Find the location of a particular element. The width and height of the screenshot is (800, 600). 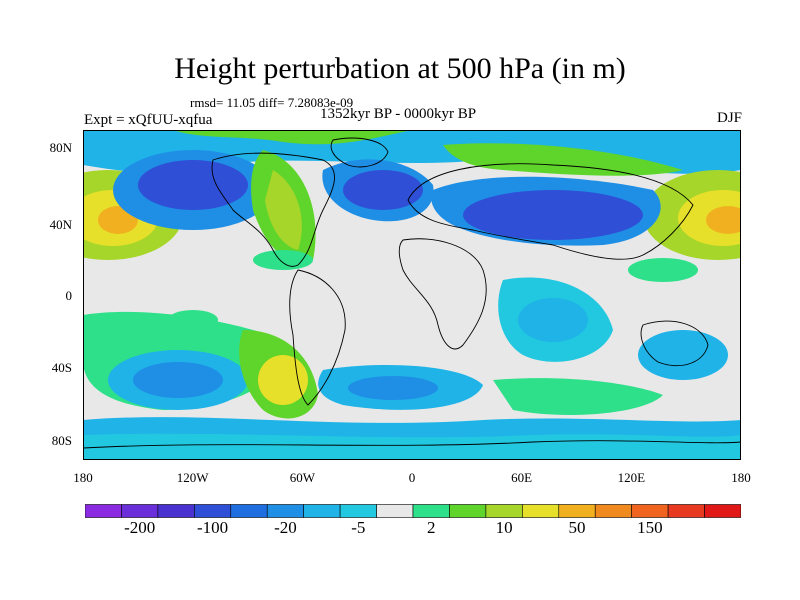

lon-tick-label: 0 is located at coordinates (412, 477).